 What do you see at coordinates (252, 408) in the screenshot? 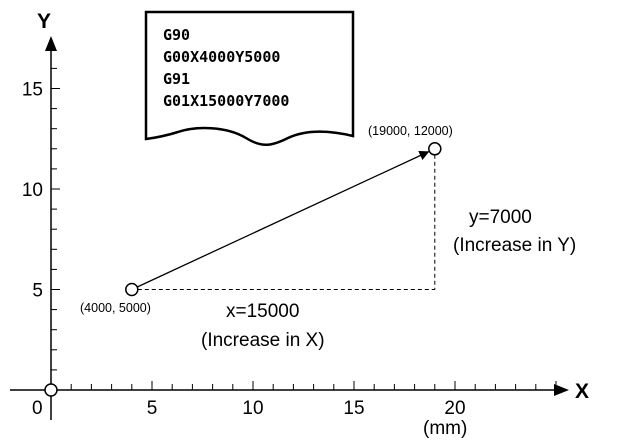
I see `x-tick-label: 10` at bounding box center [252, 408].